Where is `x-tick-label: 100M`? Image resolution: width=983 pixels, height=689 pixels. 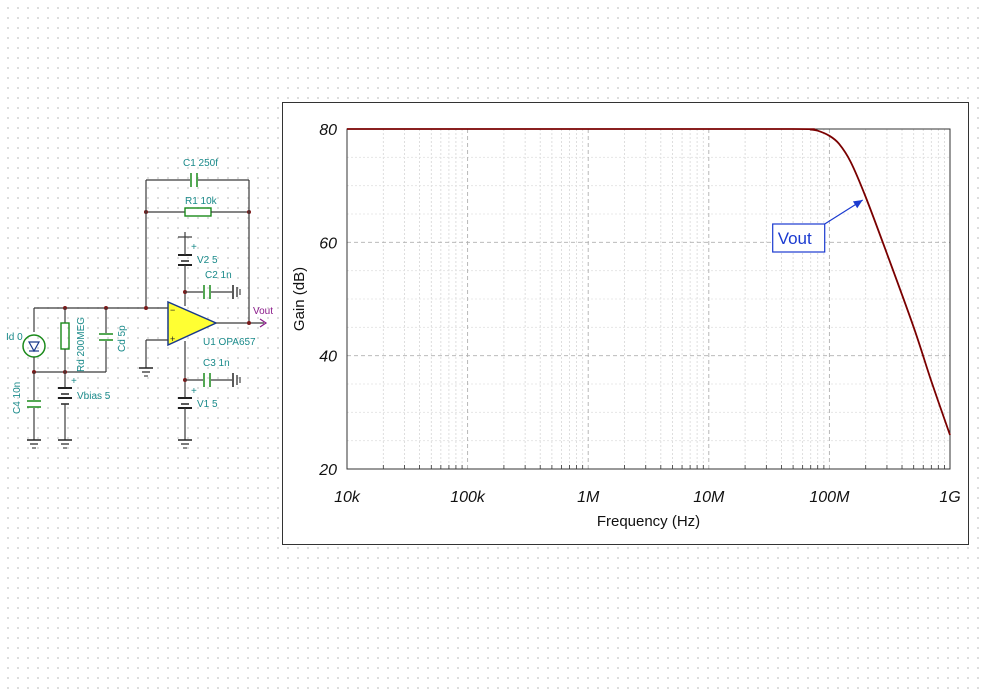
x-tick-label: 100M is located at coordinates (829, 497).